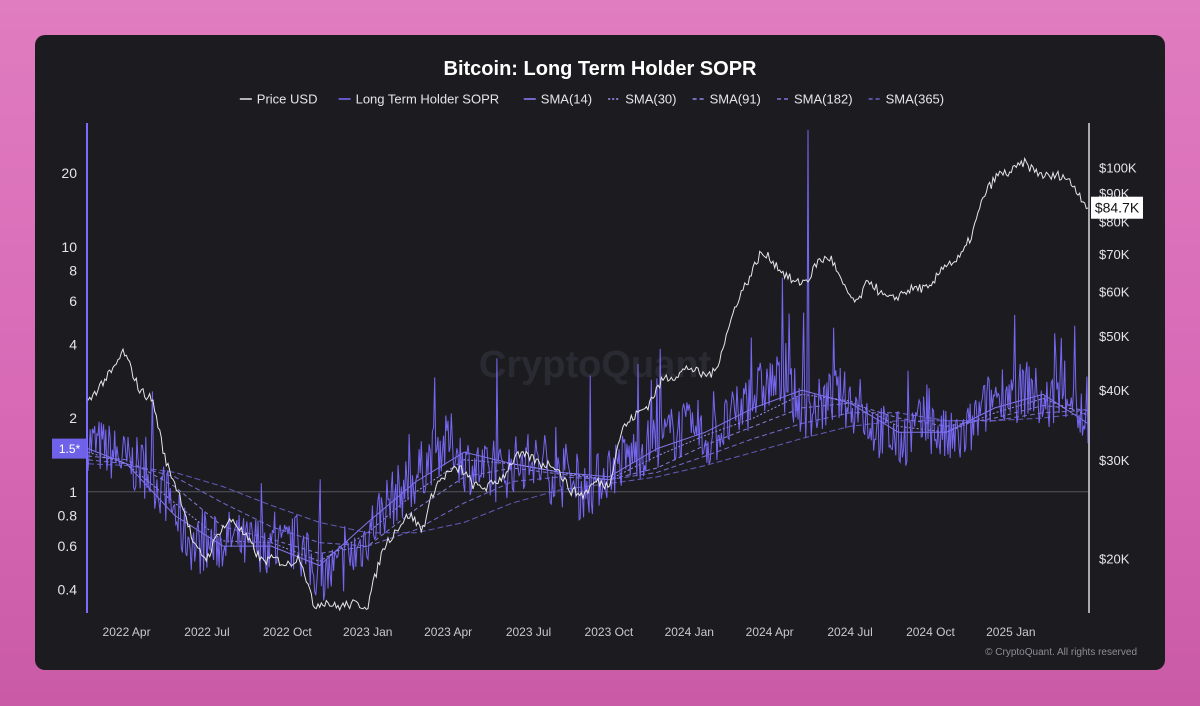  I want to click on left-tick-label: 4, so click(73, 344).